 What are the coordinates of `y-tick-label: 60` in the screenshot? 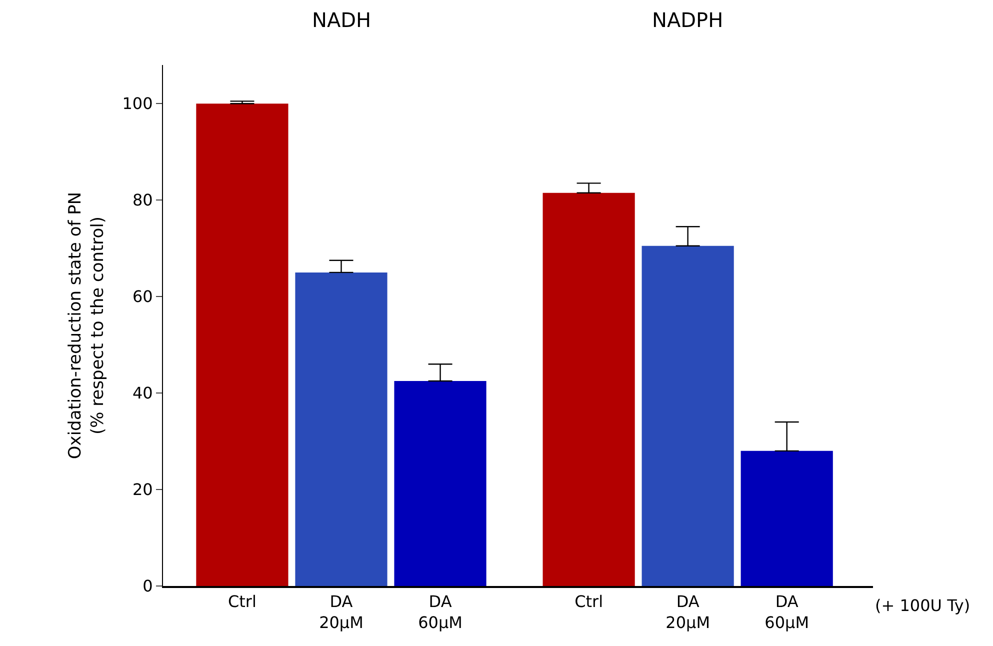 It's located at (142, 296).